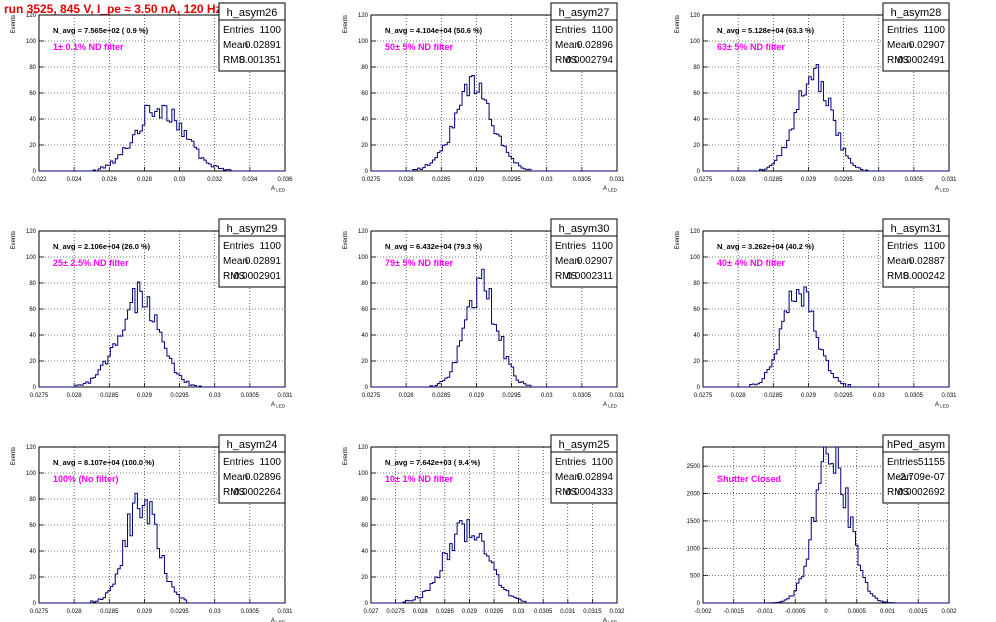 The image size is (996, 622). Describe the element at coordinates (766, 246) in the screenshot. I see `navg-annotation: N_avg = 3.262e+04 (40.2 %)` at that location.